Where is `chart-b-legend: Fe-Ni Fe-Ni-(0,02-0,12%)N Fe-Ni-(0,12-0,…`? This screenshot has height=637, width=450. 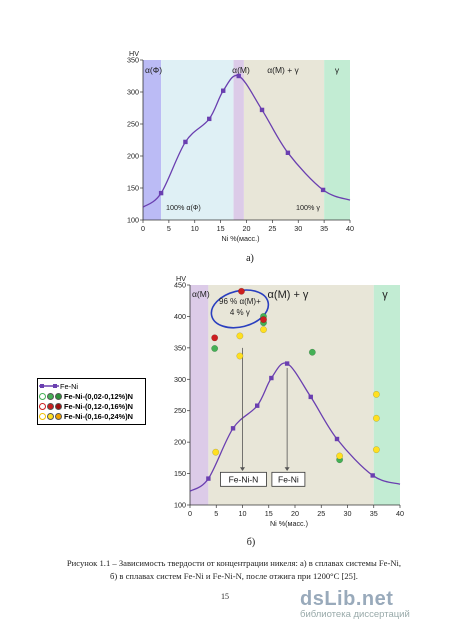 chart-b-legend: Fe-Ni Fe-Ni-(0,02-0,12%)N Fe-Ni-(0,12-0,… is located at coordinates (91, 401).